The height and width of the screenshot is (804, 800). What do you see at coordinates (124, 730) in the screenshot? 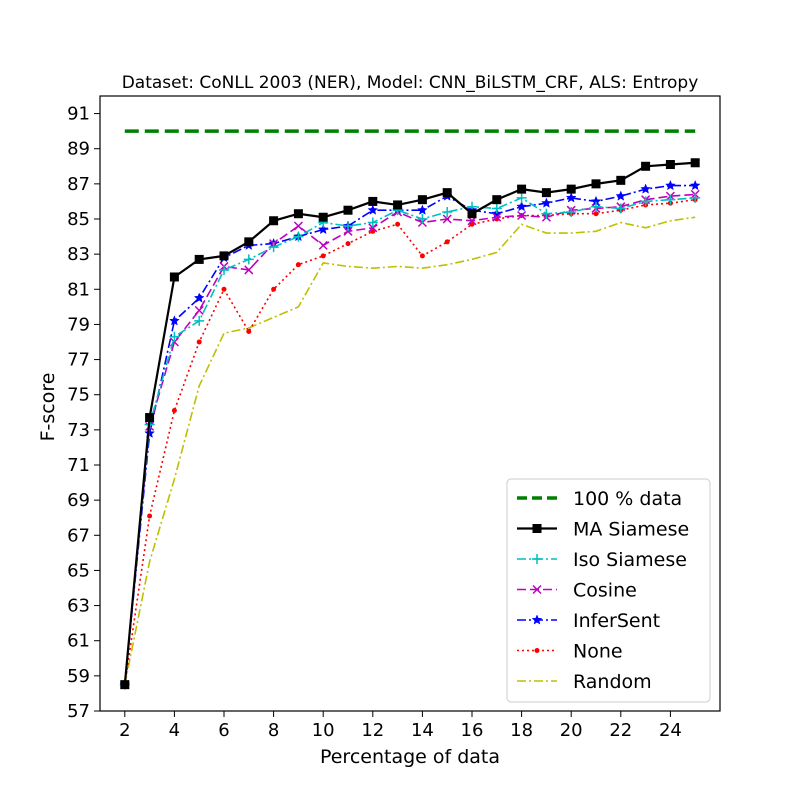
I see `x-tick-label: 2` at bounding box center [124, 730].